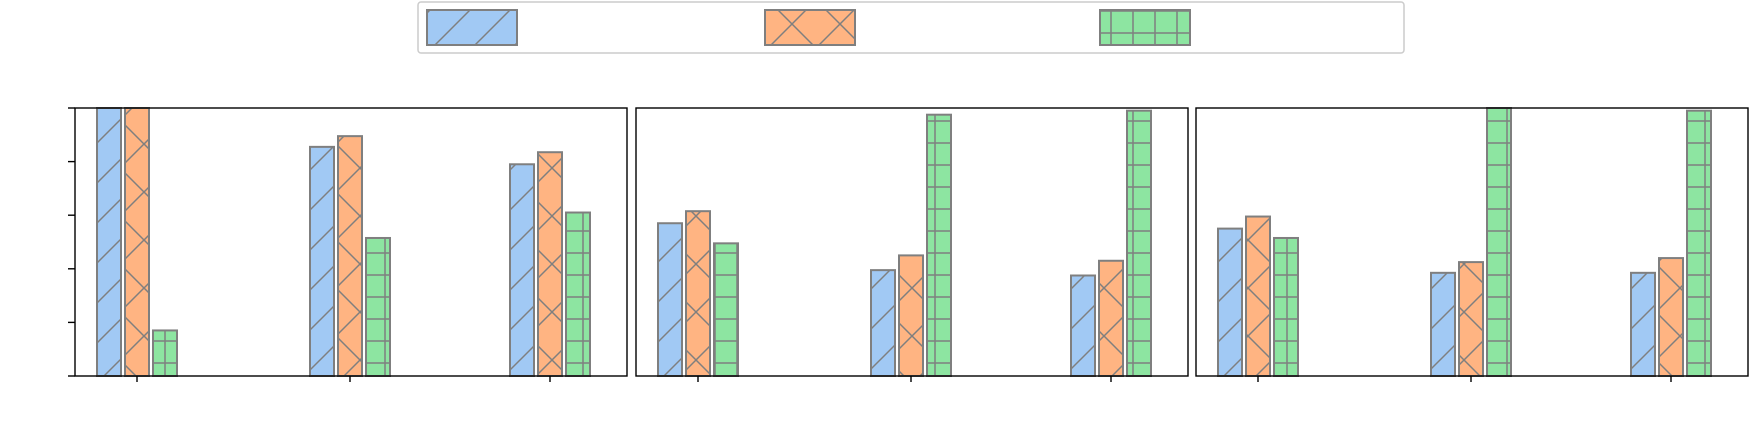  Describe the element at coordinates (698, 293) in the screenshot. I see `bar-hatch-p2-s2-c1` at that location.